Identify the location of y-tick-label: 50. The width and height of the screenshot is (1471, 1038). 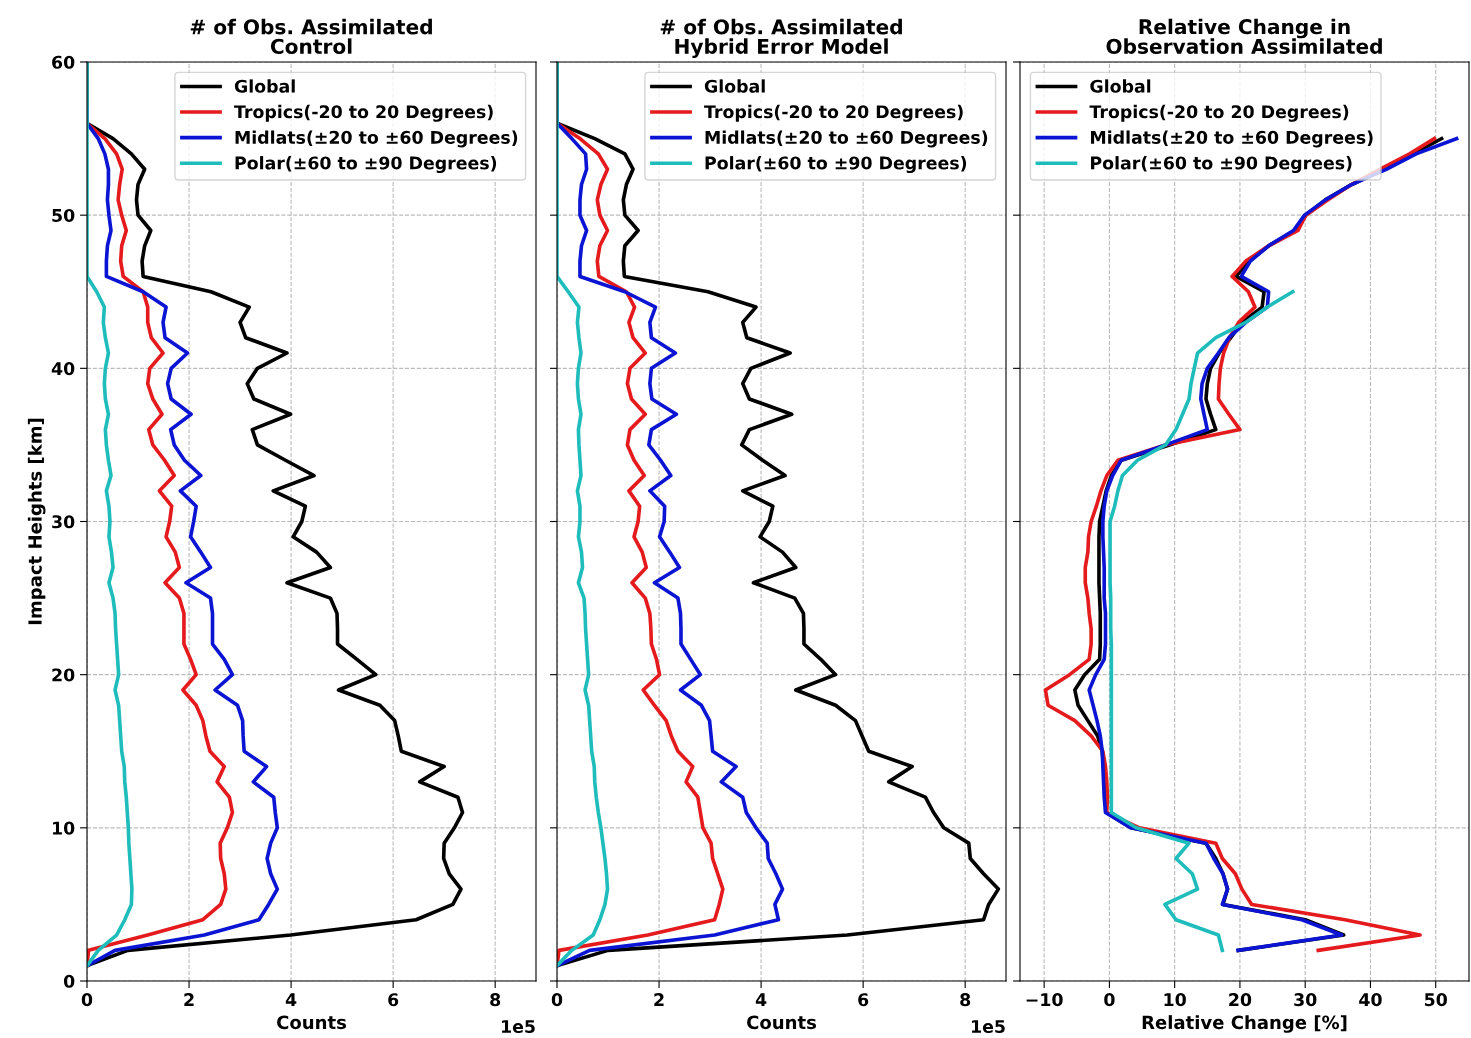
(63, 215).